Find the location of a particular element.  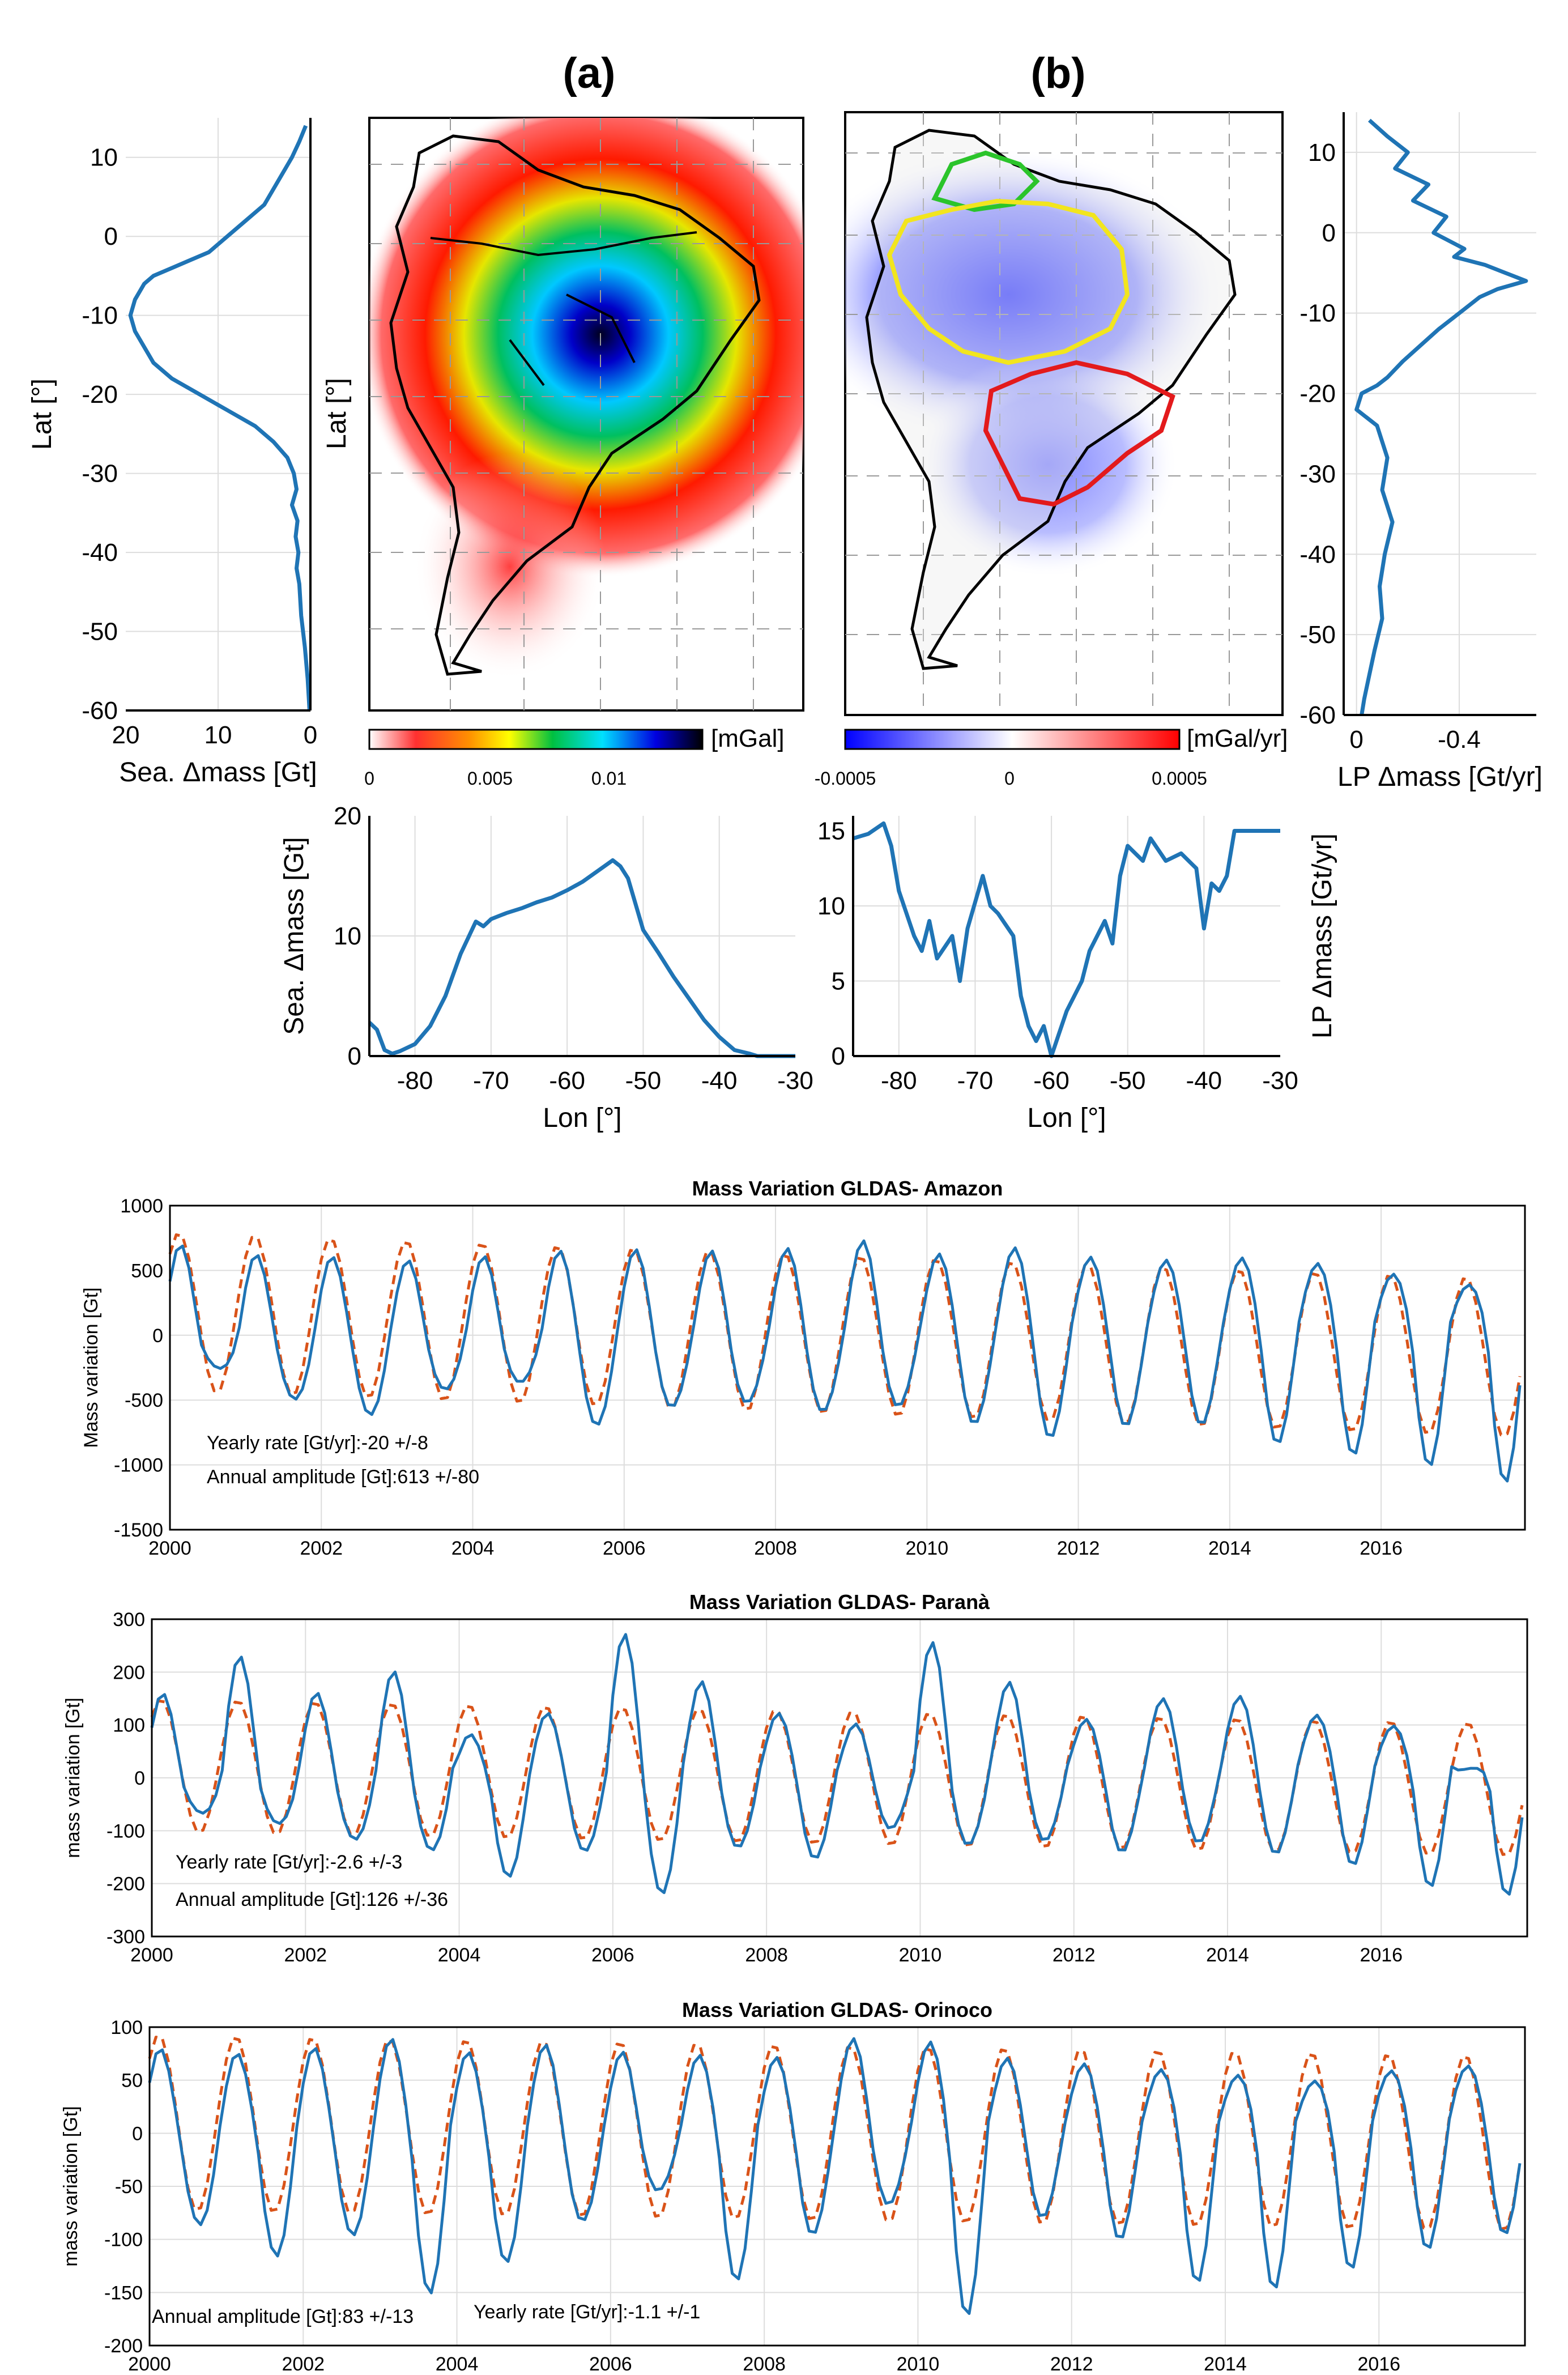

tick-label: -20 is located at coordinates (100, 395).